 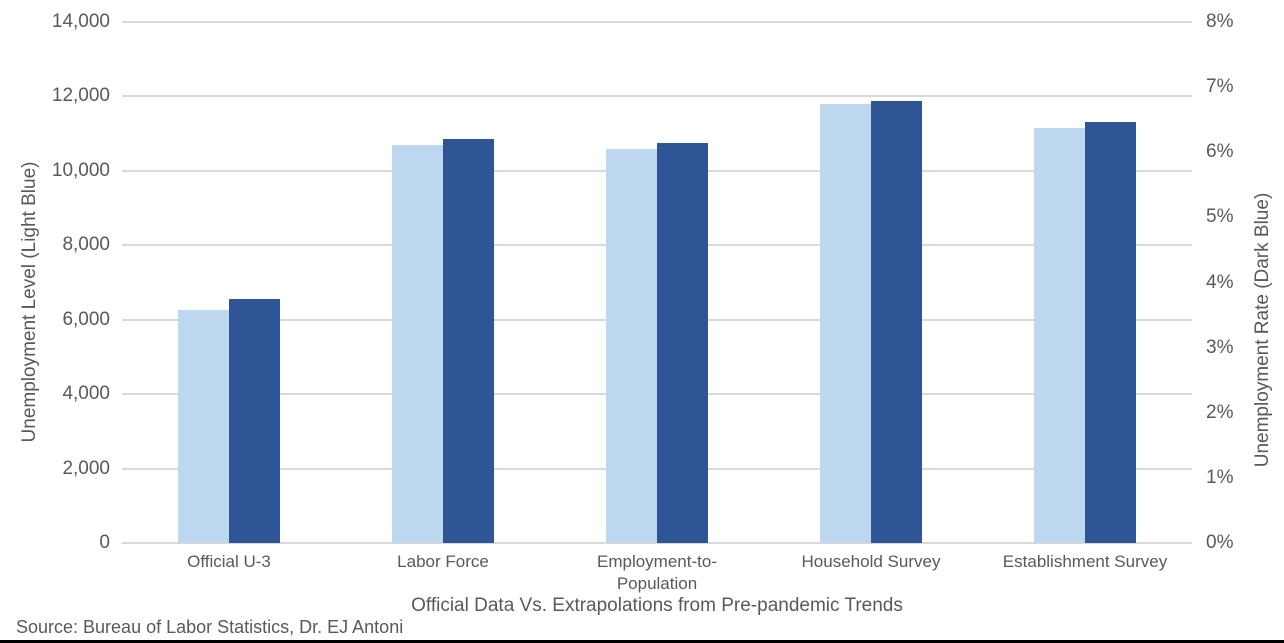 What do you see at coordinates (1085, 561) in the screenshot?
I see `category-label: Establishment Survey` at bounding box center [1085, 561].